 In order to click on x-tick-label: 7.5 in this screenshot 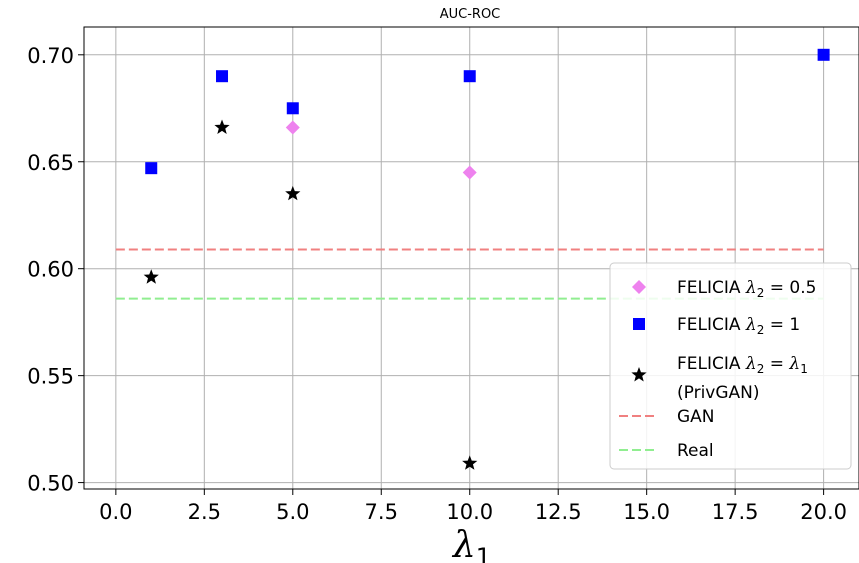, I will do `click(381, 512)`.